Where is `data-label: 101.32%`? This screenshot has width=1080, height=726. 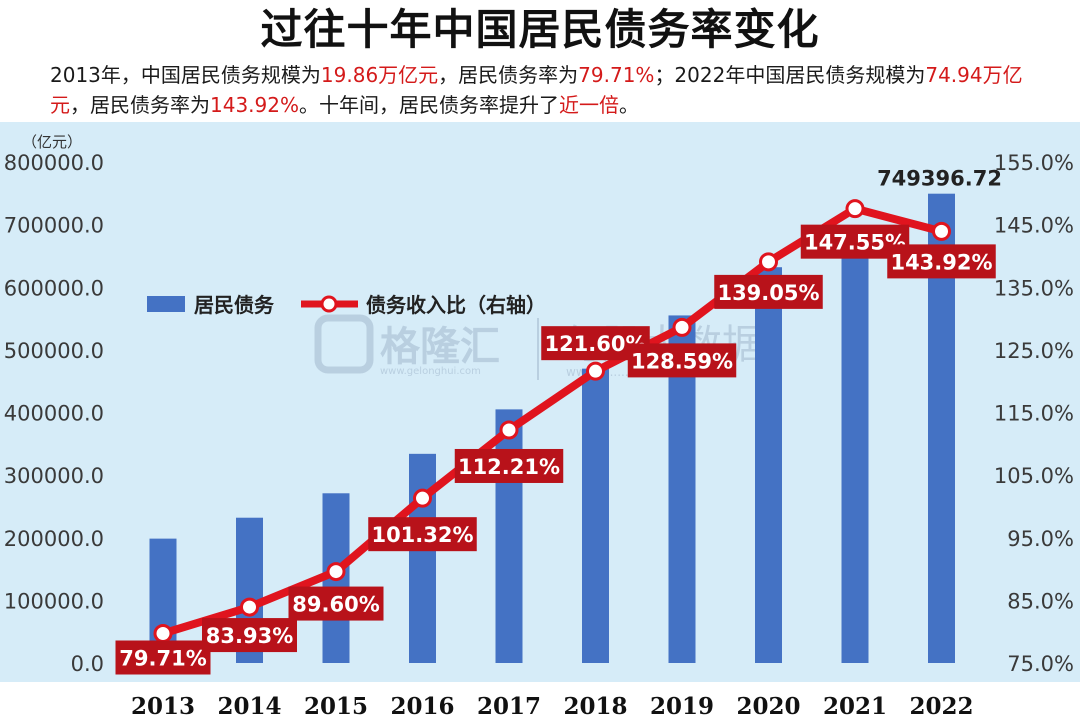 data-label: 101.32% is located at coordinates (422, 534).